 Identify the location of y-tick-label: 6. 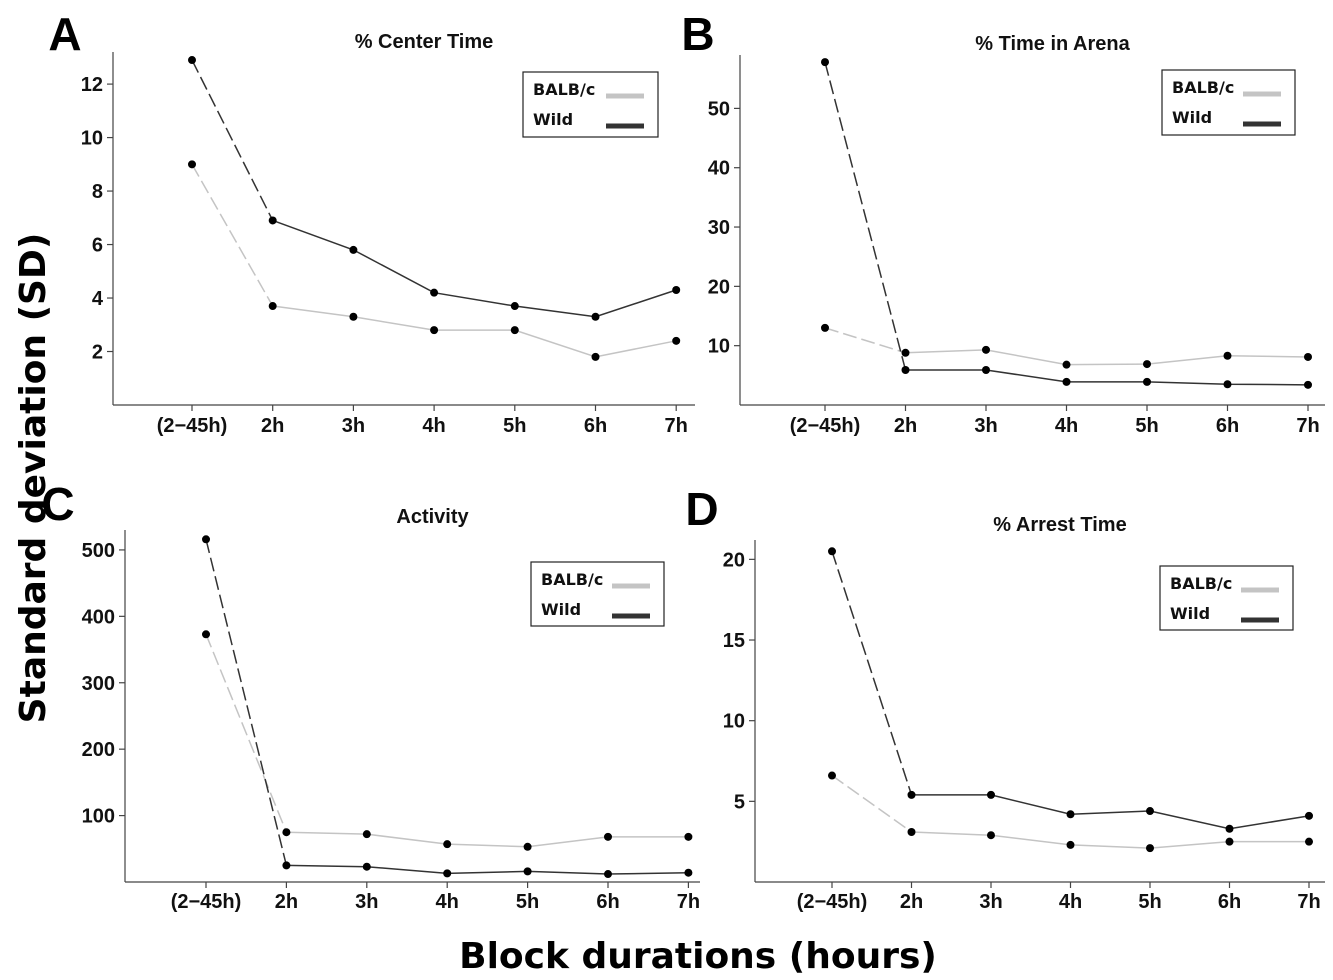
(97, 246).